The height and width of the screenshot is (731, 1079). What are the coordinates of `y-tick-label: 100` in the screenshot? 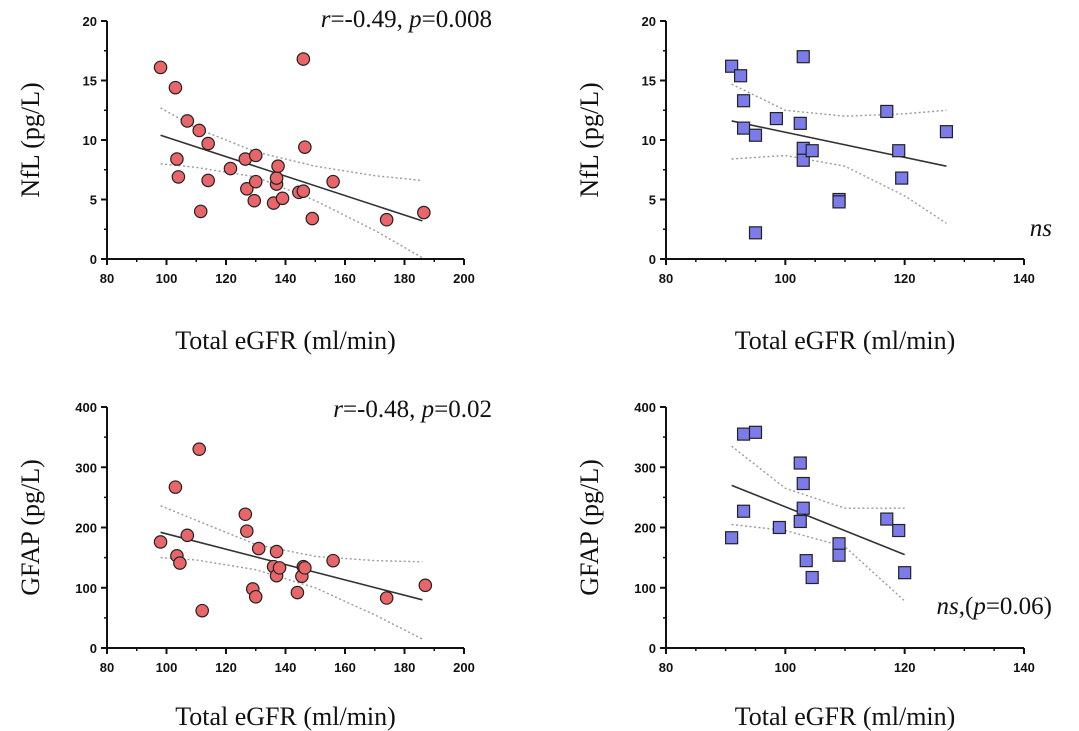 It's located at (86, 588).